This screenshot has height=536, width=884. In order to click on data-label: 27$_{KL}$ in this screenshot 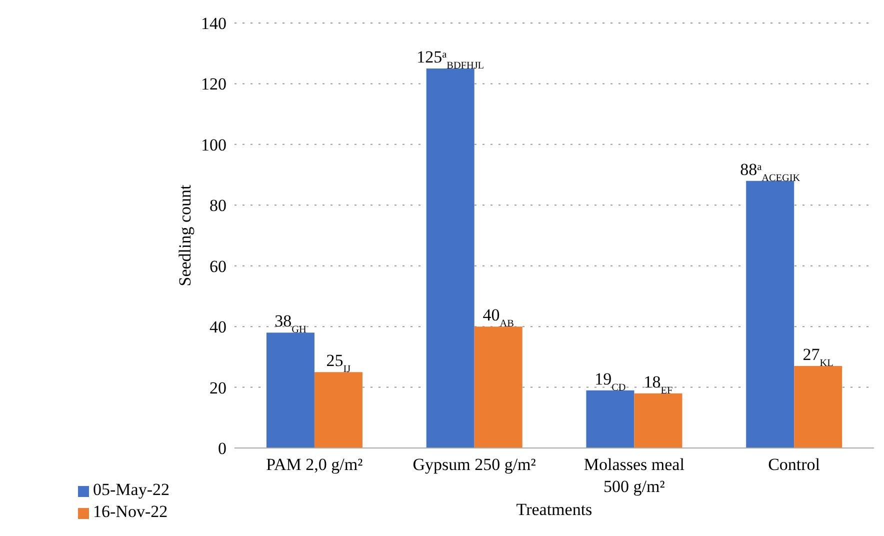, I will do `click(818, 357)`.